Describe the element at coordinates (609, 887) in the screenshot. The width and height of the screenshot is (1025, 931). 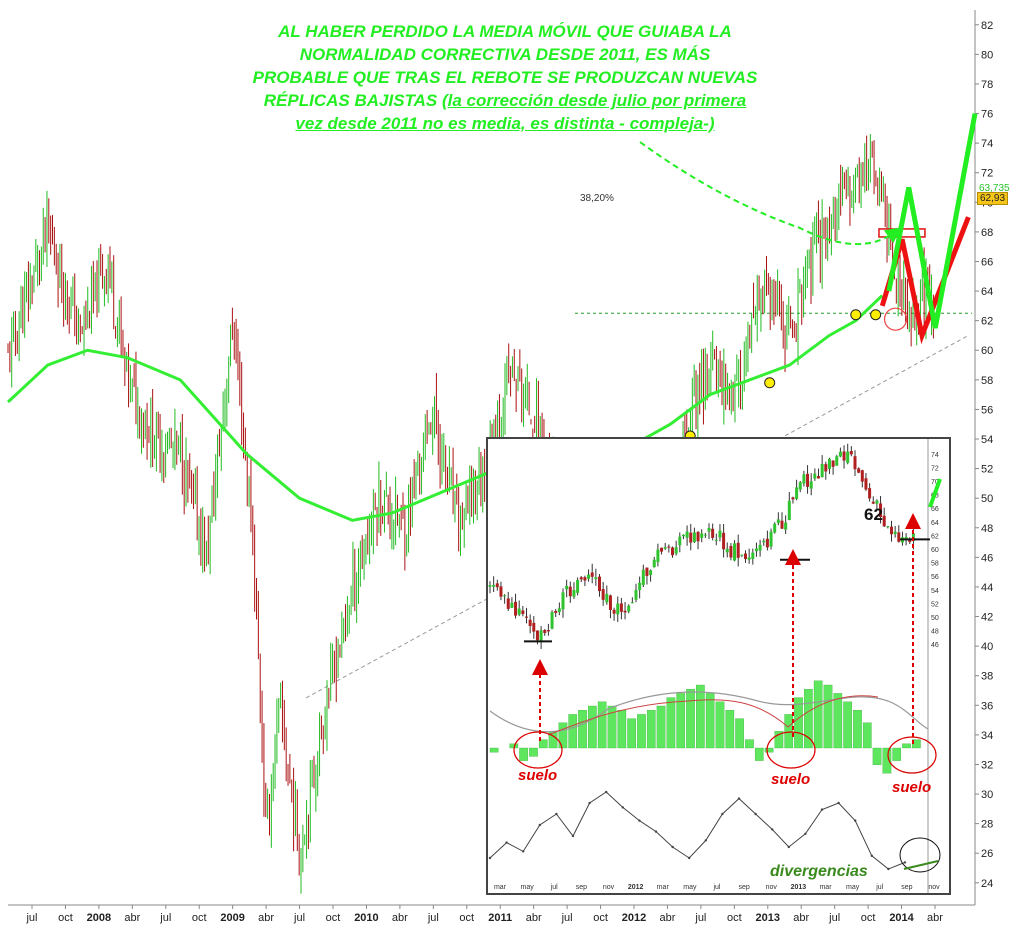
I see `inset-x-tick-label: nov` at that location.